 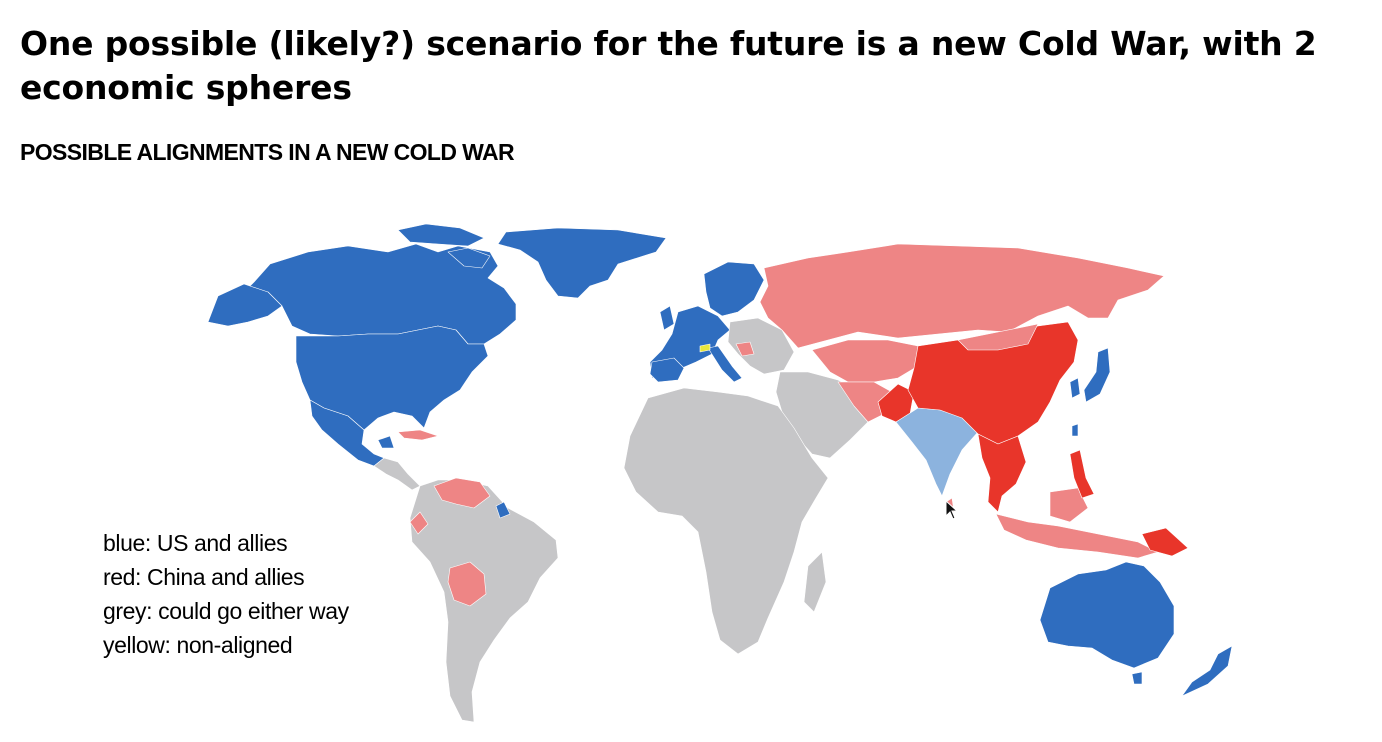 I want to click on region-mongolia, so click(x=998, y=337).